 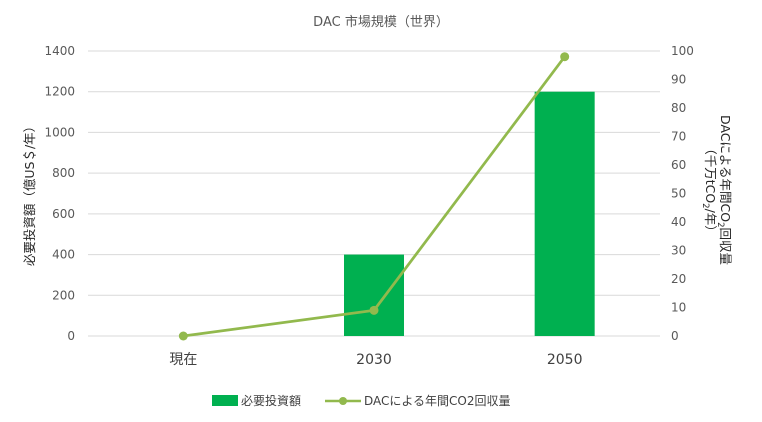 I want to click on left-tick-label: 800, so click(x=63, y=173).